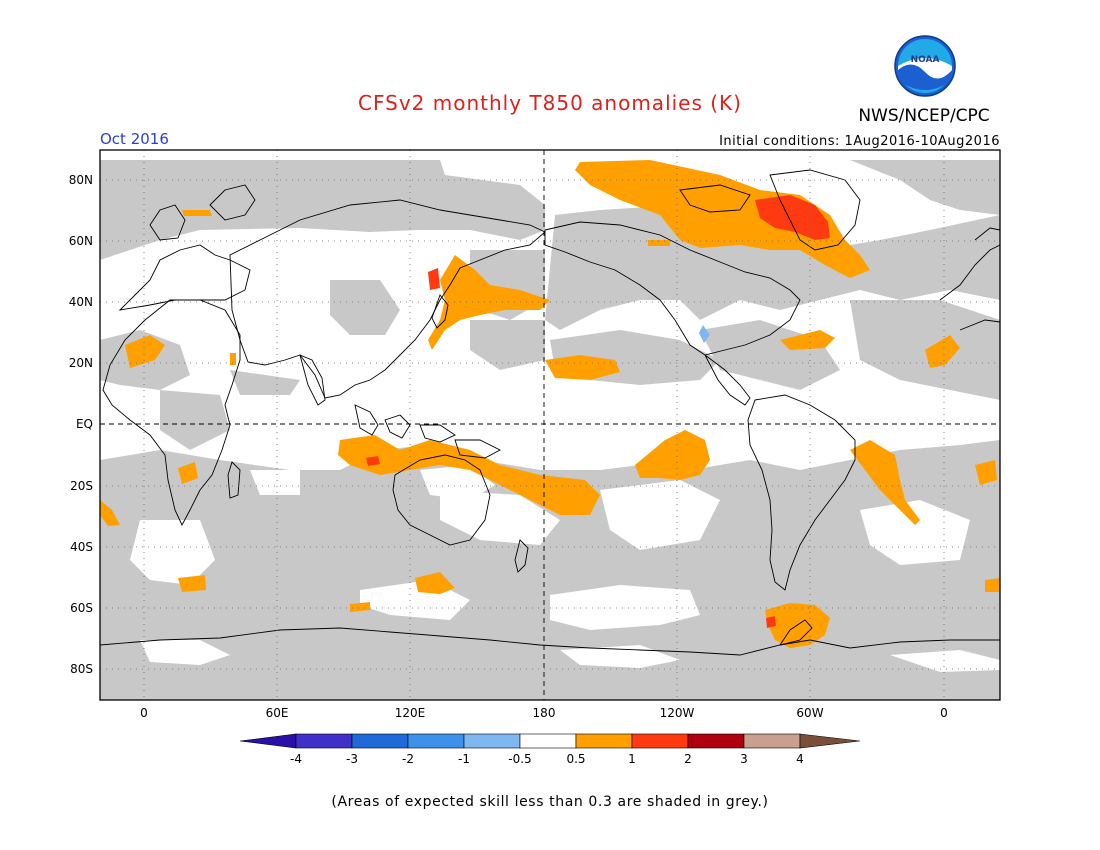  Describe the element at coordinates (464, 759) in the screenshot. I see `colorbar-label: -1` at that location.